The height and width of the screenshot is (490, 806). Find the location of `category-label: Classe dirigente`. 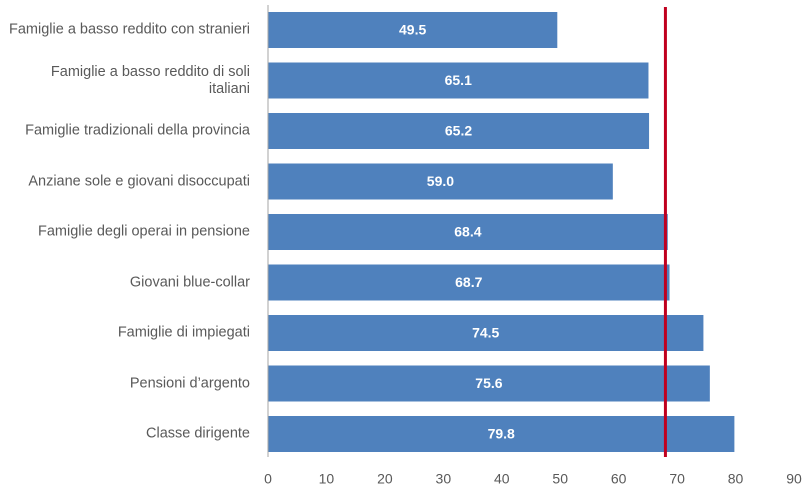

category-label: Classe dirigente is located at coordinates (198, 433).